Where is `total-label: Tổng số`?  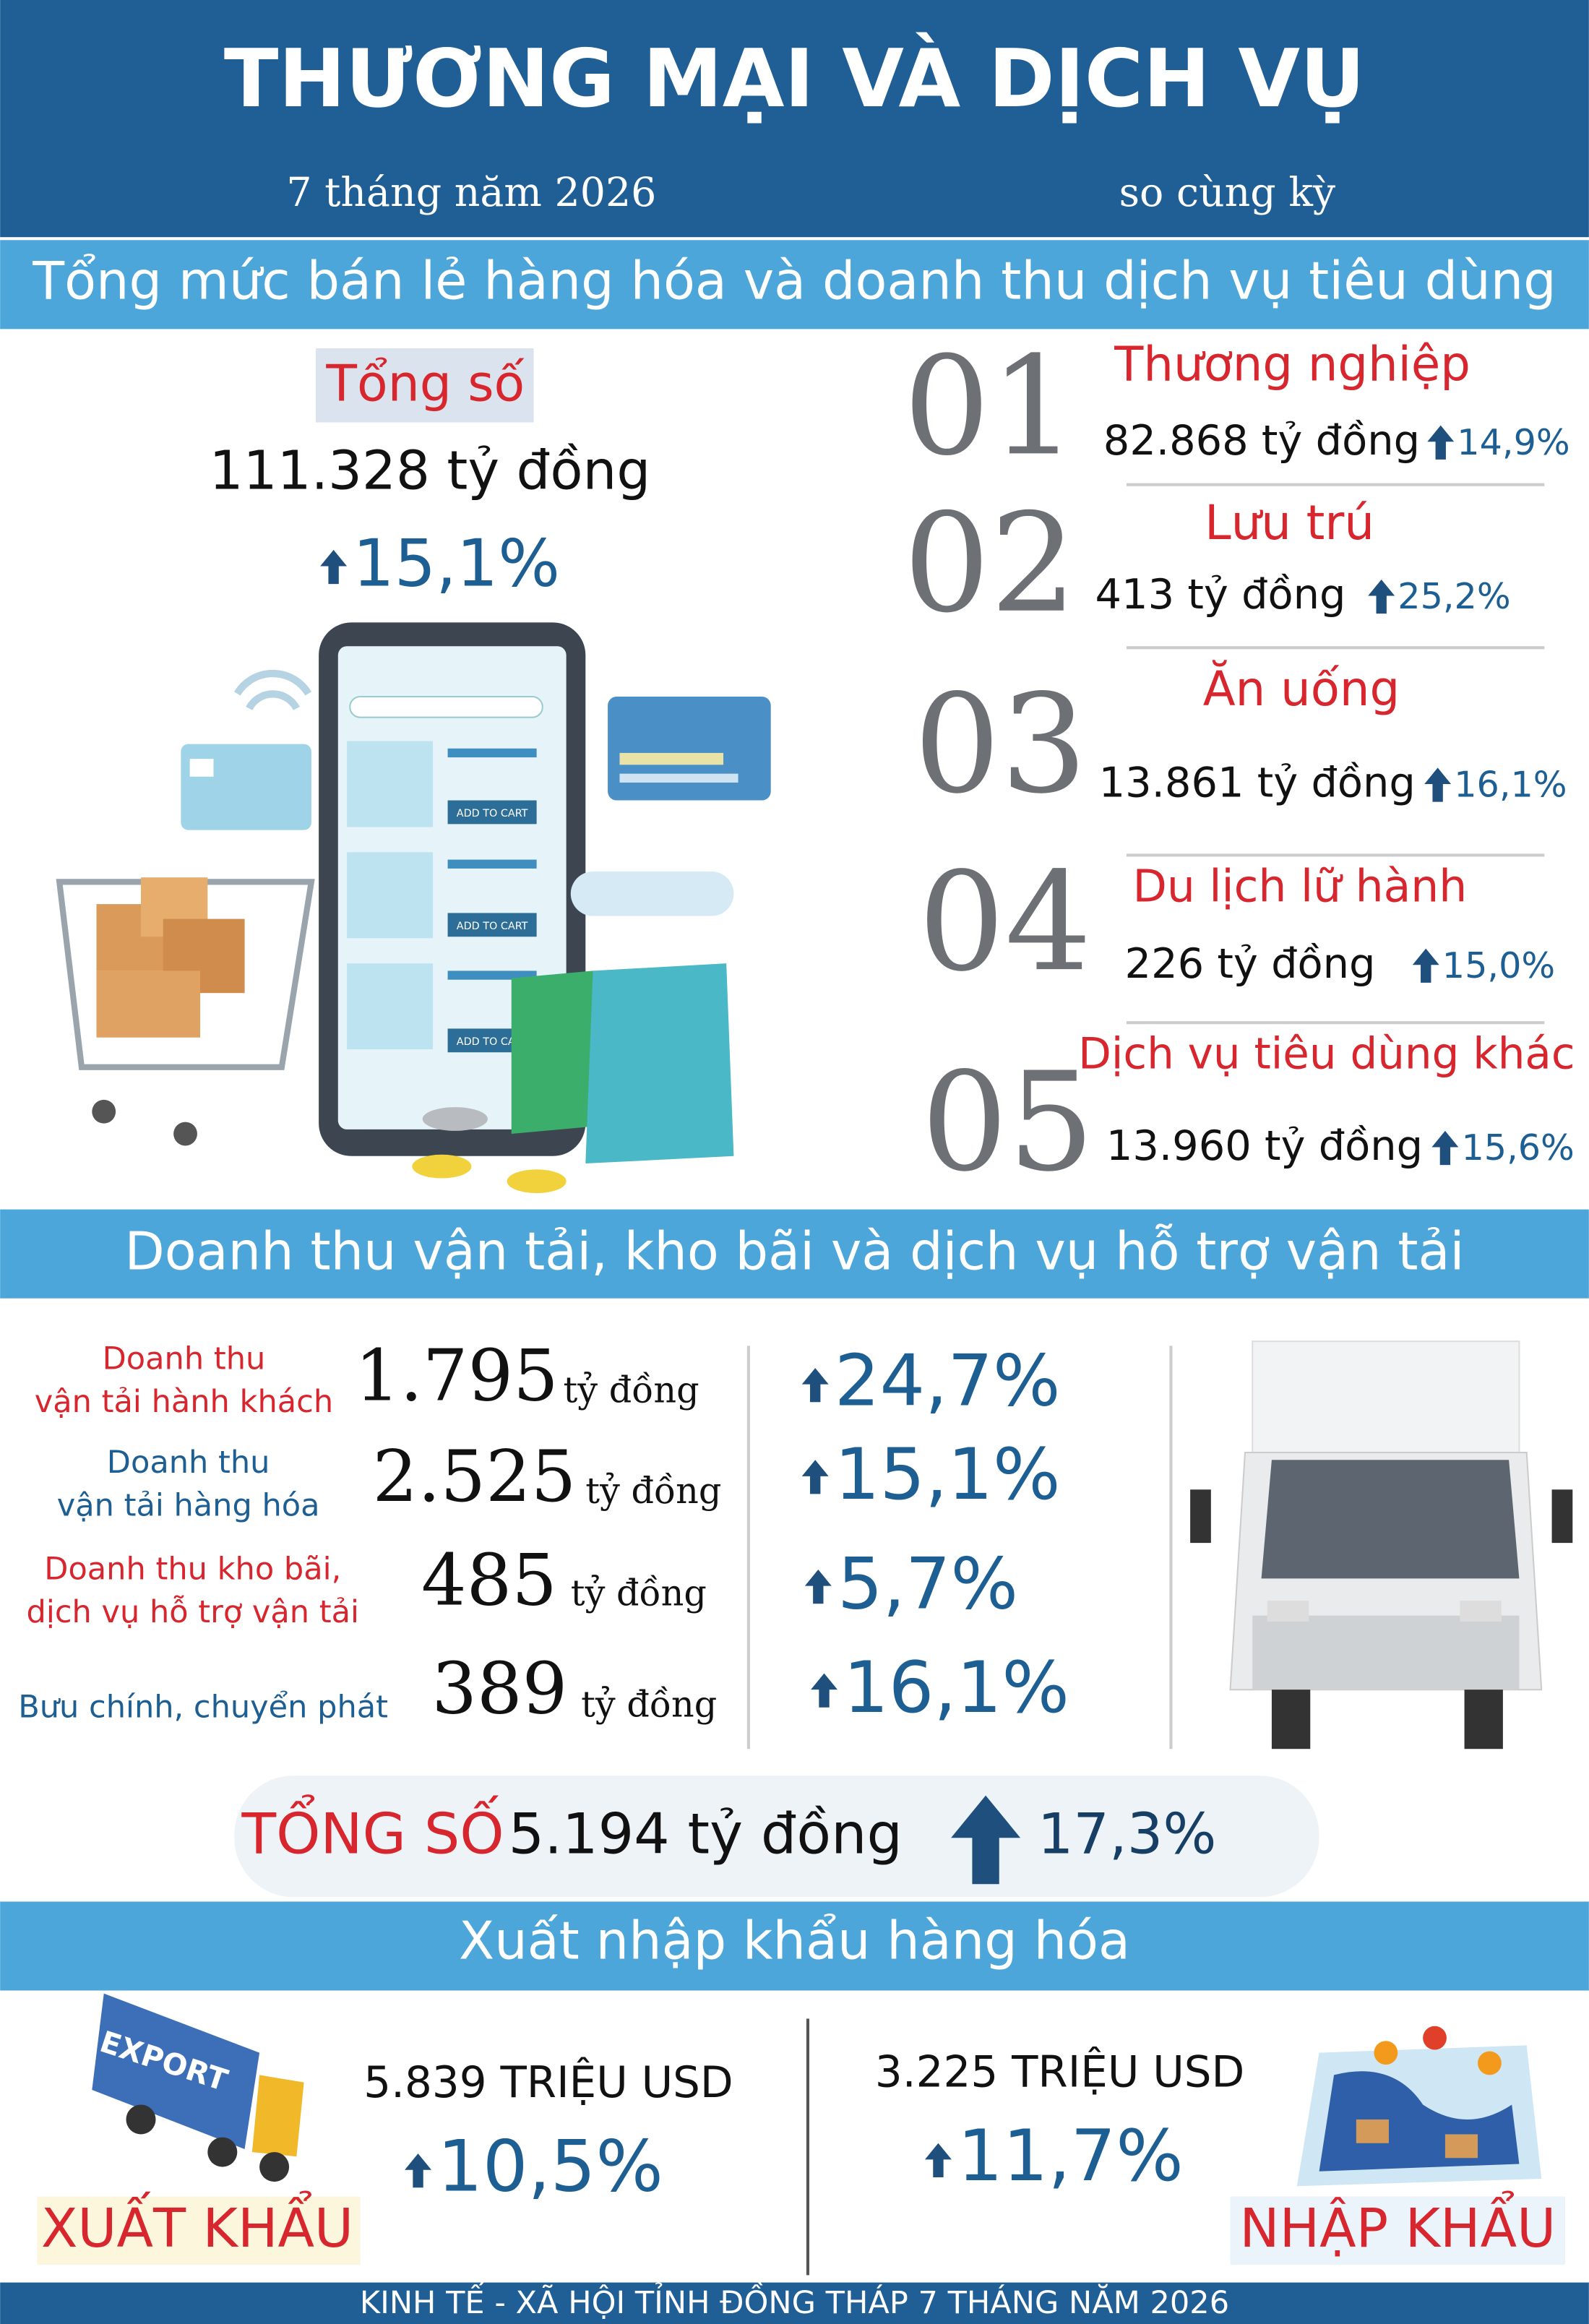
total-label: Tổng số is located at coordinates (425, 383).